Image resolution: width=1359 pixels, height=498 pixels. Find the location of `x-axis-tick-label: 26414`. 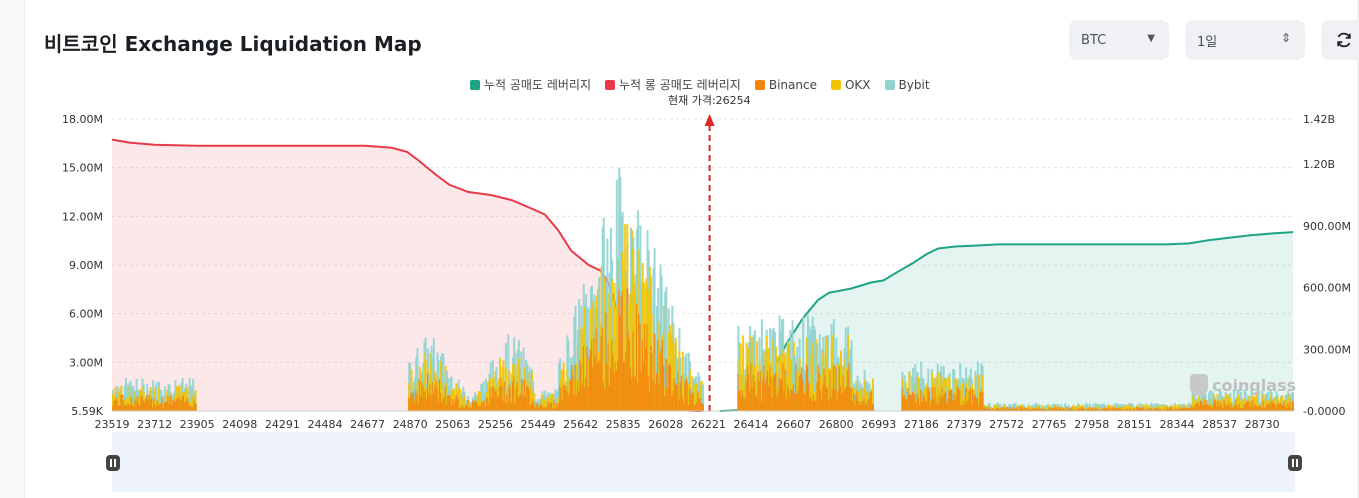

x-axis-tick-label: 26414 is located at coordinates (751, 424).